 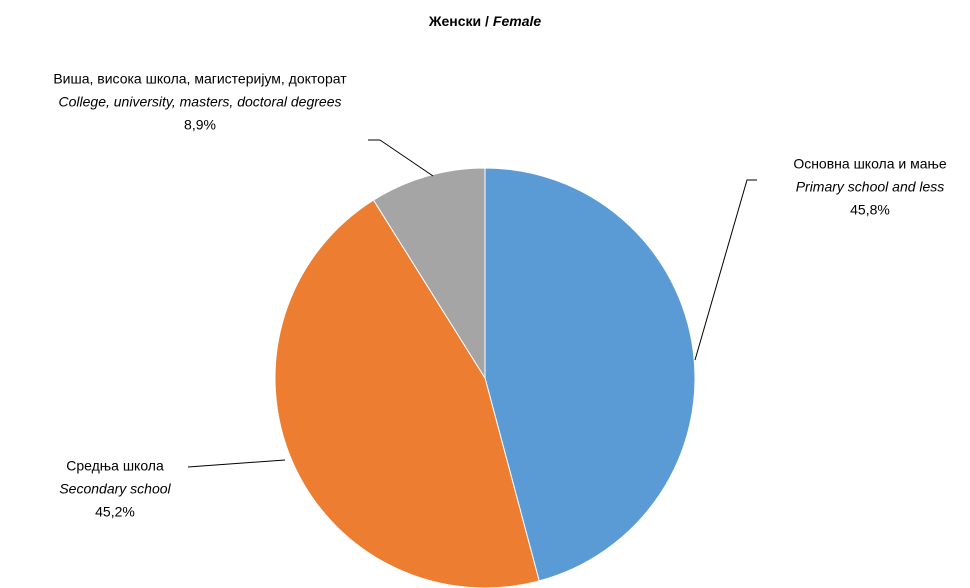 I want to click on value-label: 45,2%, so click(x=115, y=512).